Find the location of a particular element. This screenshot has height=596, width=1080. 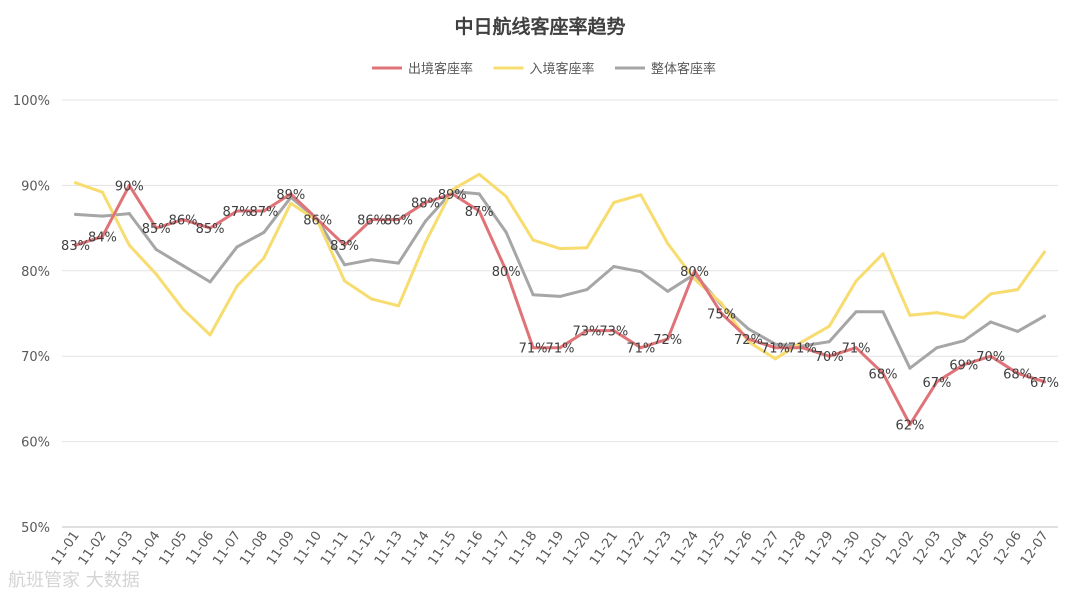

legend-label: 整体客座率 is located at coordinates (683, 69).